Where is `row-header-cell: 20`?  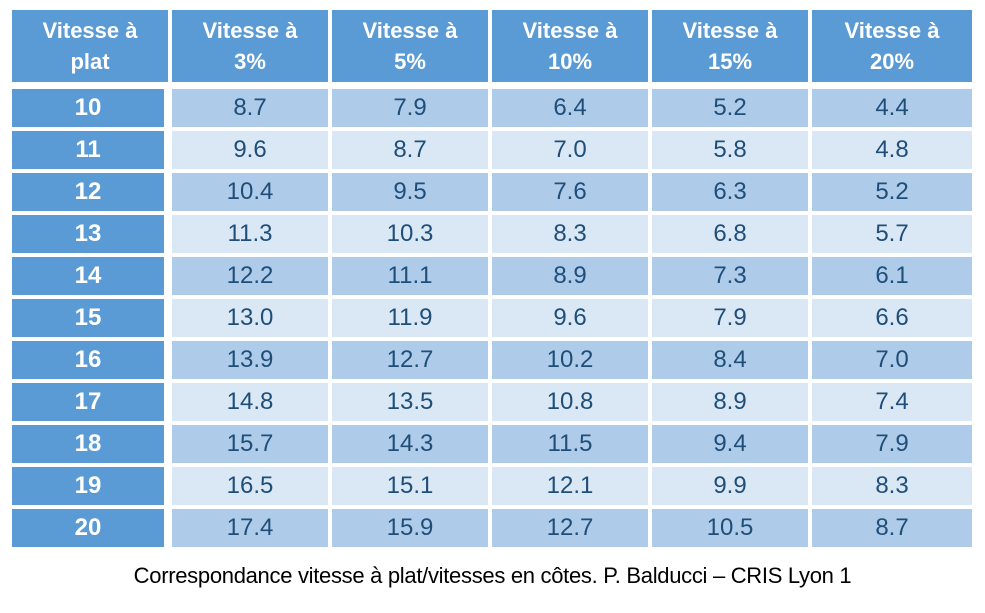
row-header-cell: 20 is located at coordinates (92, 530).